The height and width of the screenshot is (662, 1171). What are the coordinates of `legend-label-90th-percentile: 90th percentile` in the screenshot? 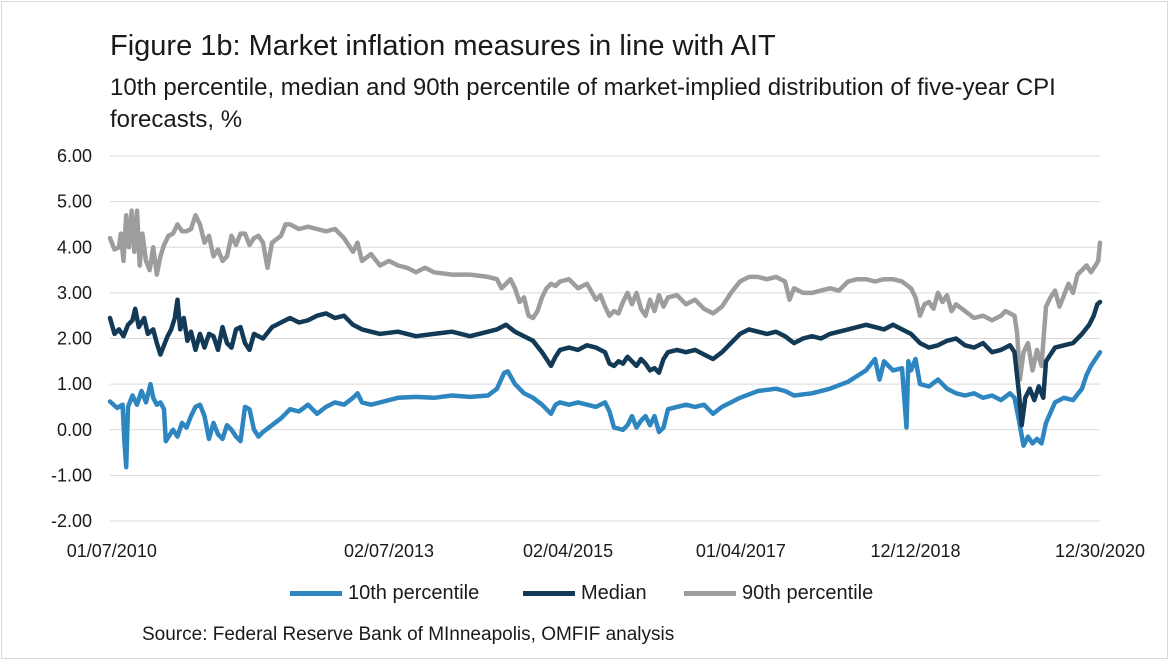 It's located at (808, 593).